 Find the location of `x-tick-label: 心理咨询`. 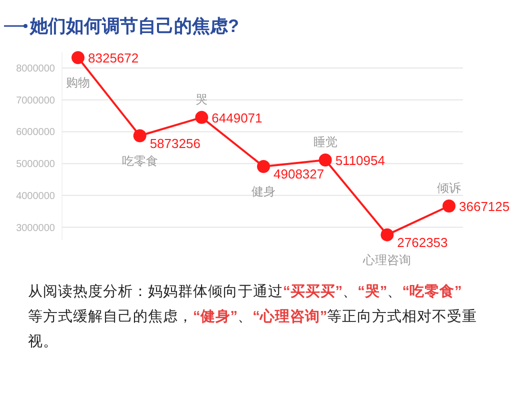

x-tick-label: 心理咨询 is located at coordinates (387, 259).